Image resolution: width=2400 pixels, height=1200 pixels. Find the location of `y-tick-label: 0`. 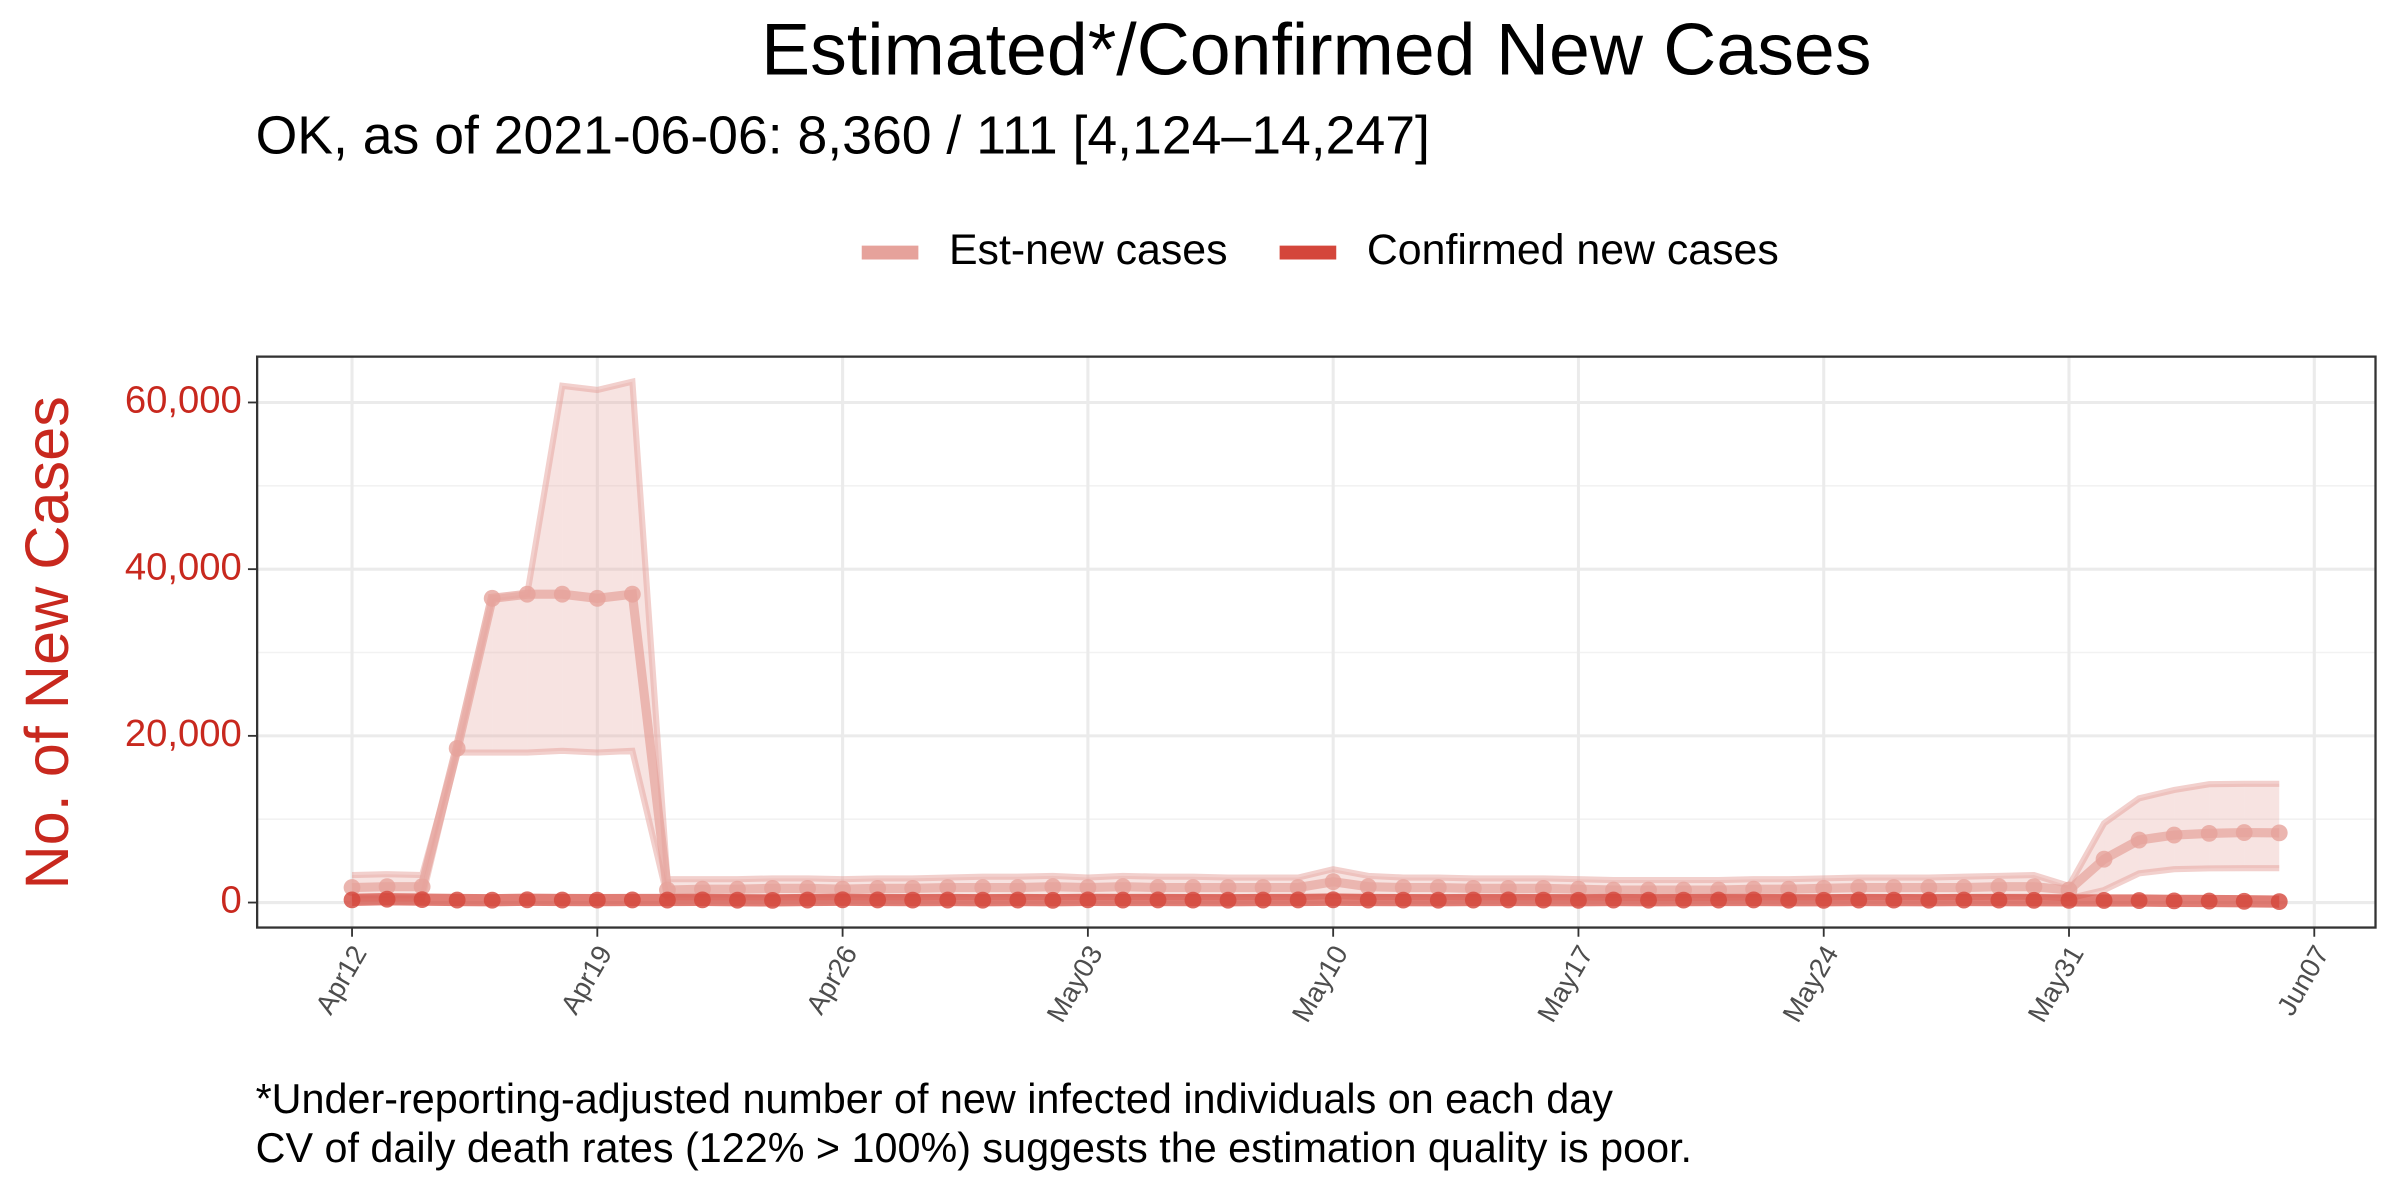

y-tick-label: 0 is located at coordinates (231, 900).